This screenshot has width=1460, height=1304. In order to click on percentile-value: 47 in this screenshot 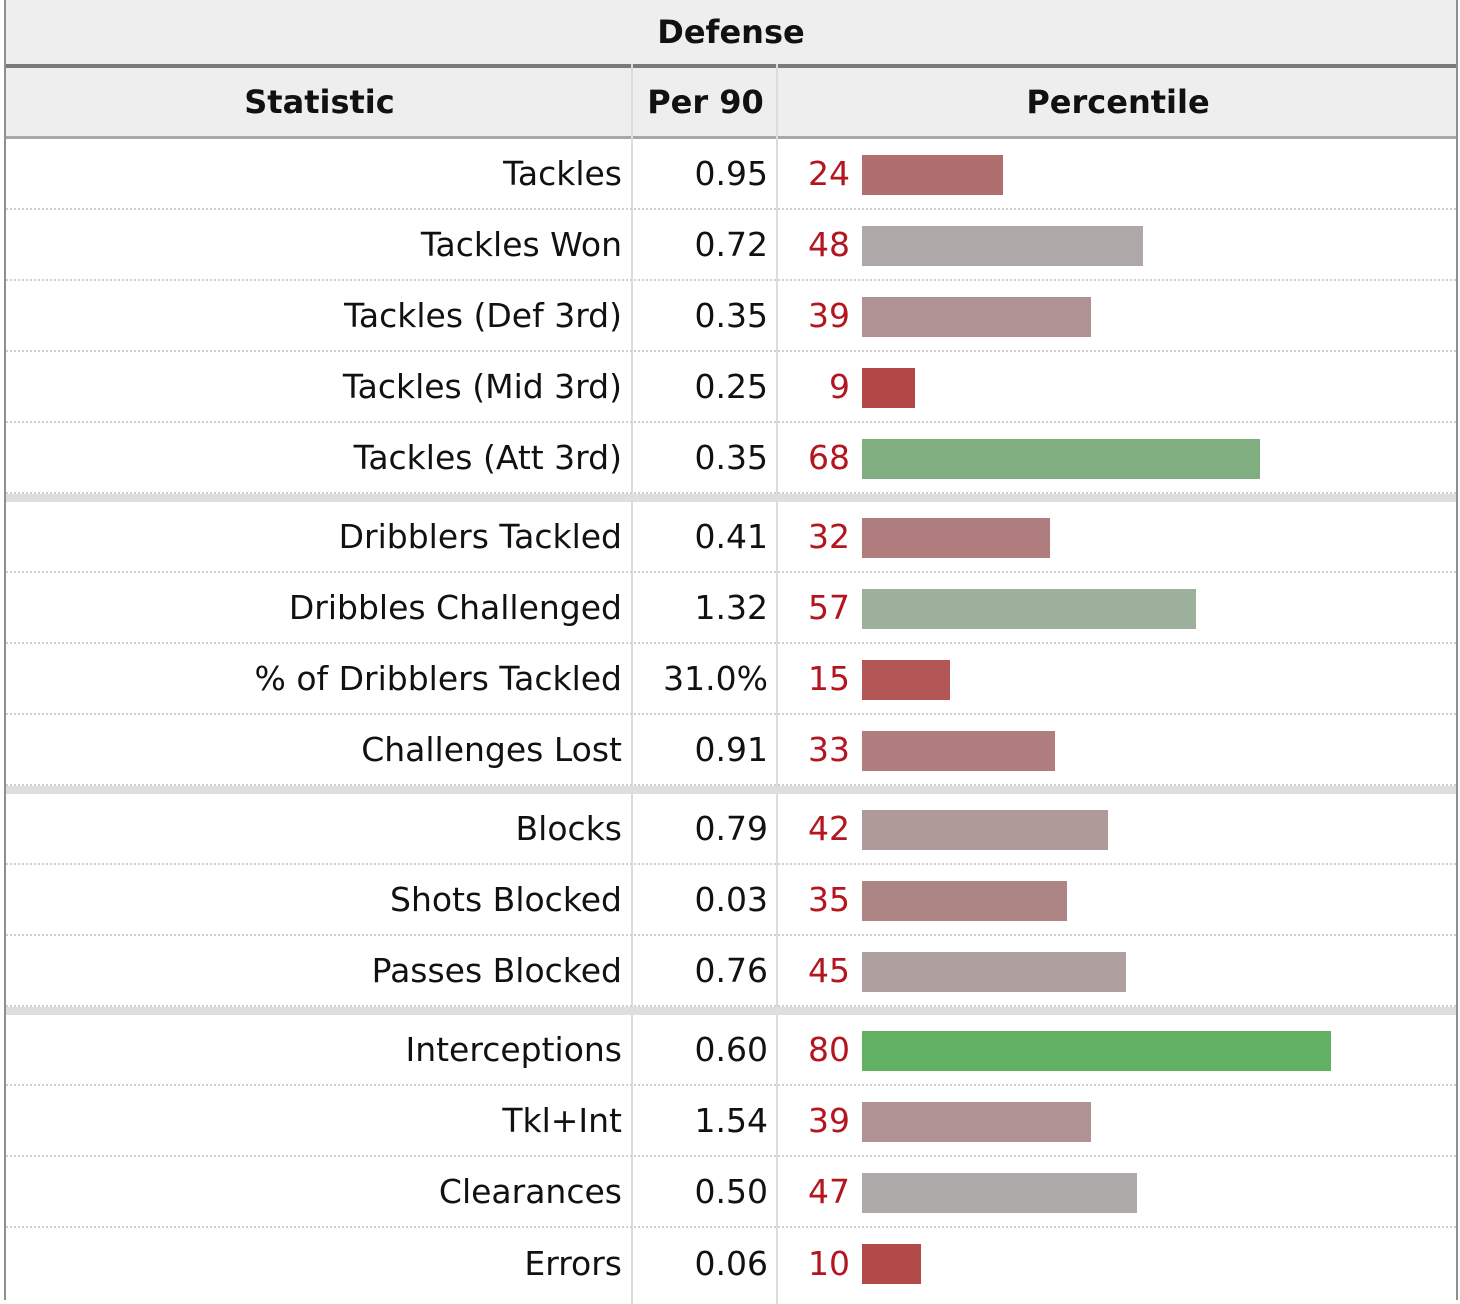, I will do `click(829, 1191)`.